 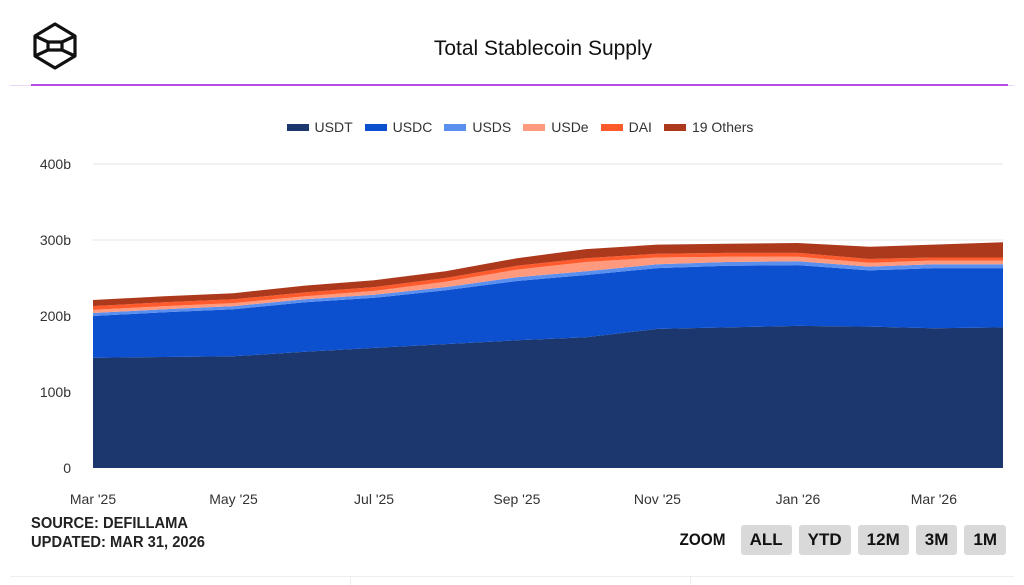 I want to click on area-usdc, so click(x=548, y=311).